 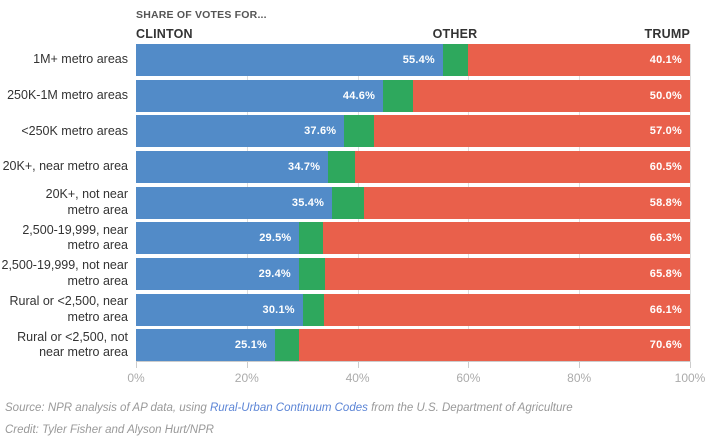 What do you see at coordinates (665, 238) in the screenshot?
I see `trump-value-label: 66.3%` at bounding box center [665, 238].